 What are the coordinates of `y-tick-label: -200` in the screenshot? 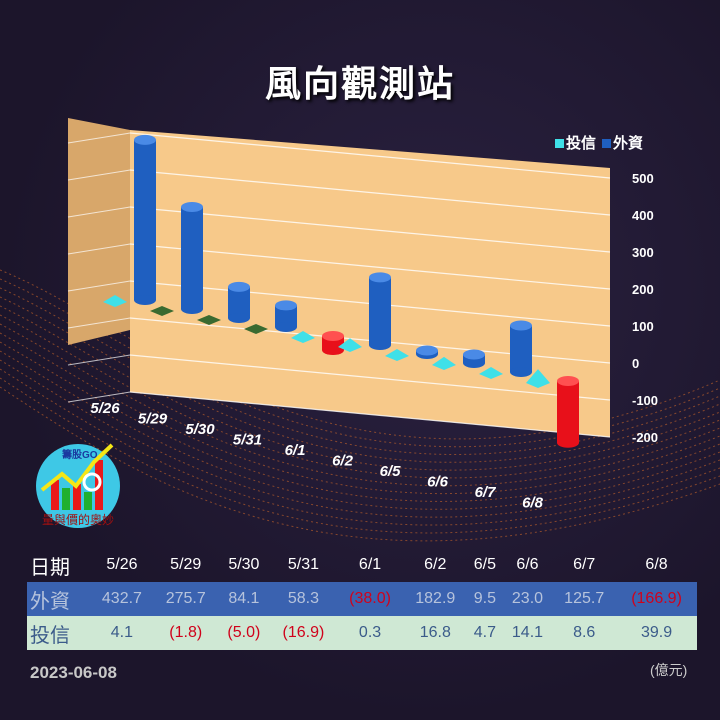 It's located at (645, 437).